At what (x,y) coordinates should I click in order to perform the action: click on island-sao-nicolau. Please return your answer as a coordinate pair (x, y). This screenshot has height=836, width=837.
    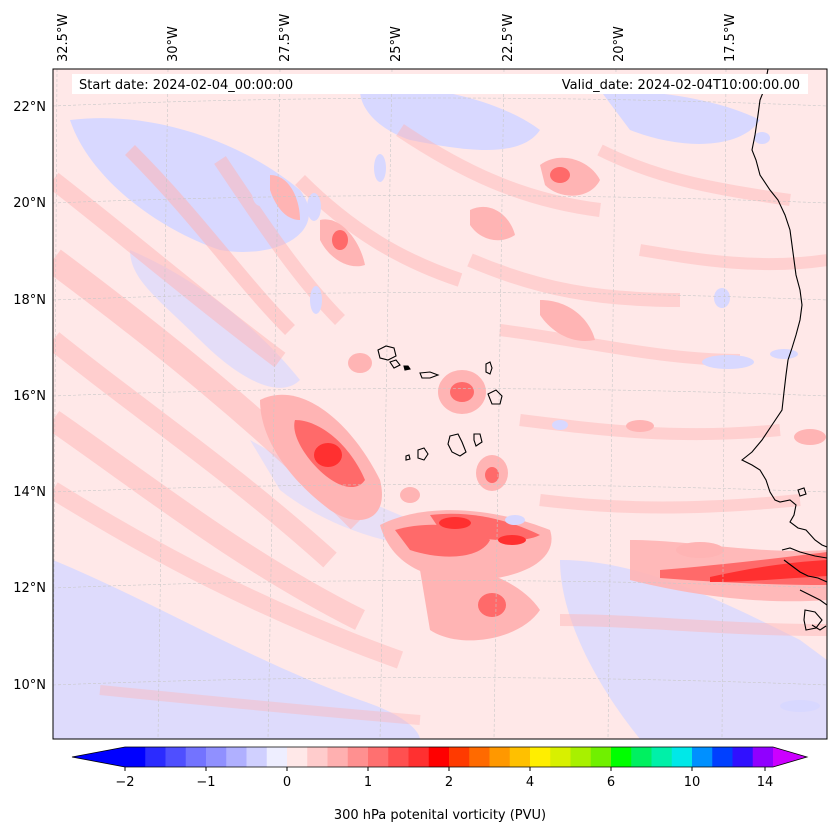
    Looking at the image, I should click on (429, 375).